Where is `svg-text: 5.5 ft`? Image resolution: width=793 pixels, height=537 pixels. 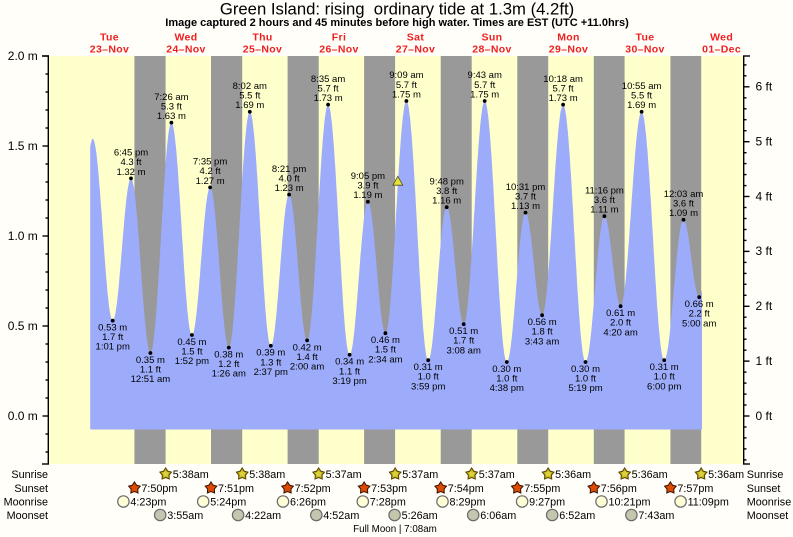
svg-text: 5.5 ft is located at coordinates (641, 96).